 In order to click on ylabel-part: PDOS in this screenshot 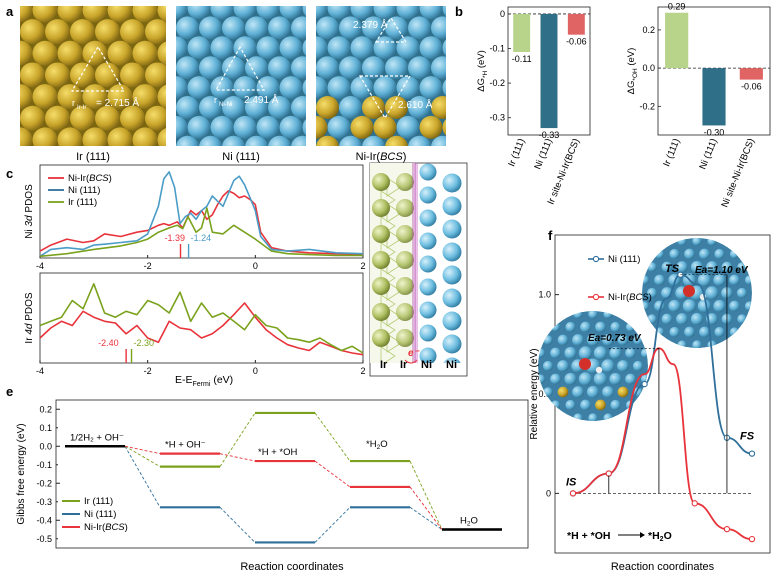, I will do `click(29, 307)`.